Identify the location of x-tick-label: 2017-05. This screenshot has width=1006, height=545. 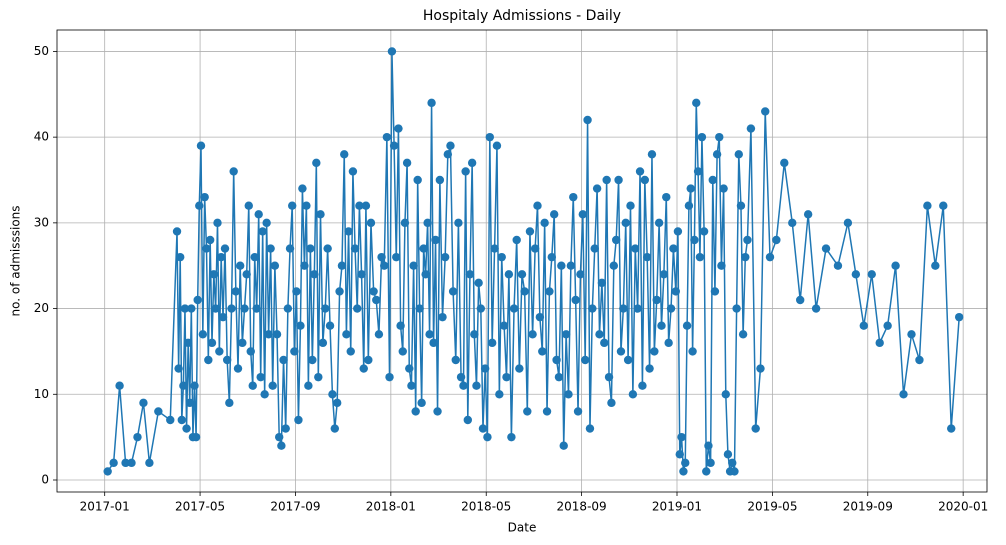
(200, 507).